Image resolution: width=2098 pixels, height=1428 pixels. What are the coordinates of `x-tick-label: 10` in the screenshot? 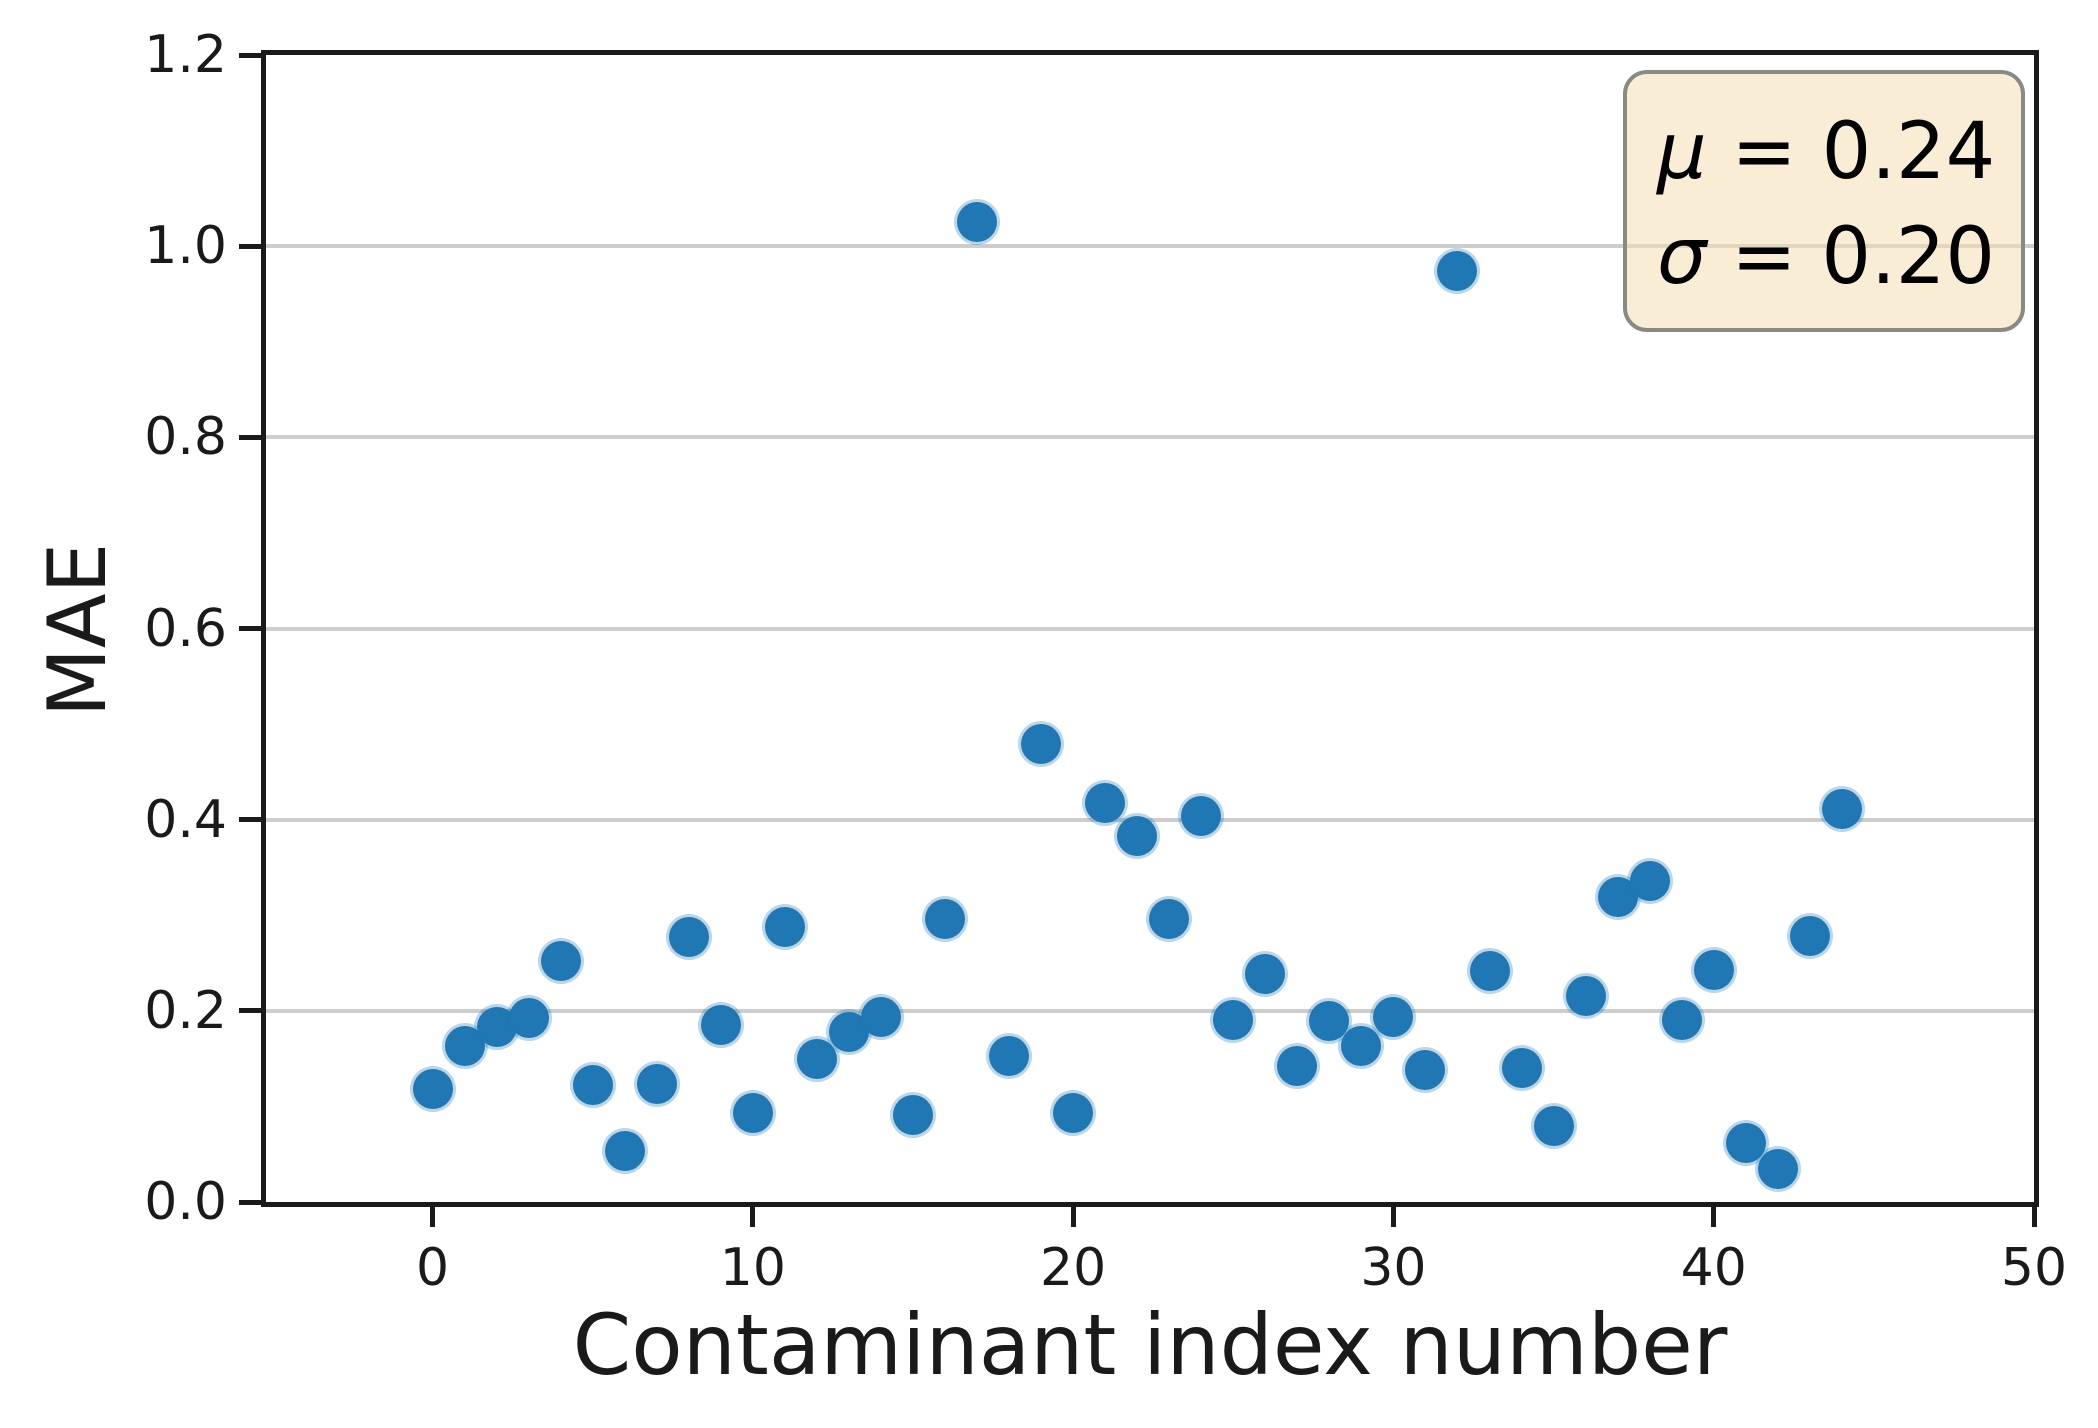 It's located at (752, 1268).